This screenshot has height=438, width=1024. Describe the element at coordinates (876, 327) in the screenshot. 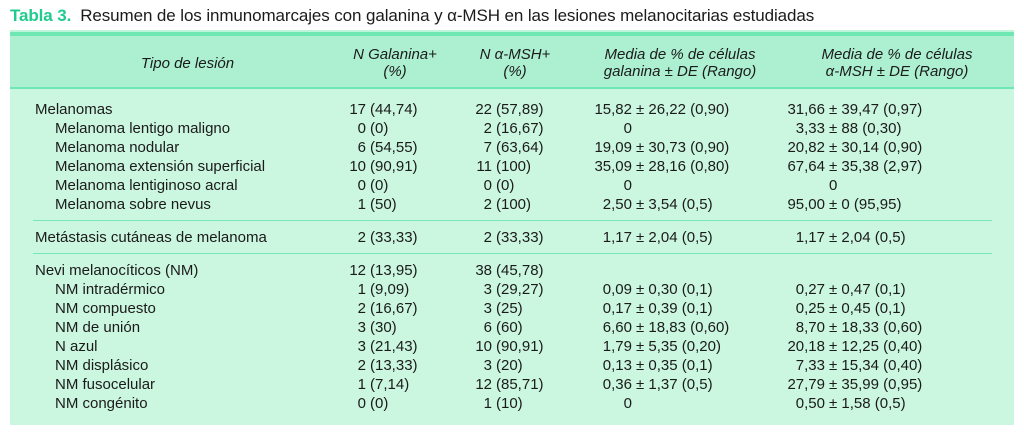

I see `cell-msh-de-rango: ± 18,33 (0,60)` at that location.